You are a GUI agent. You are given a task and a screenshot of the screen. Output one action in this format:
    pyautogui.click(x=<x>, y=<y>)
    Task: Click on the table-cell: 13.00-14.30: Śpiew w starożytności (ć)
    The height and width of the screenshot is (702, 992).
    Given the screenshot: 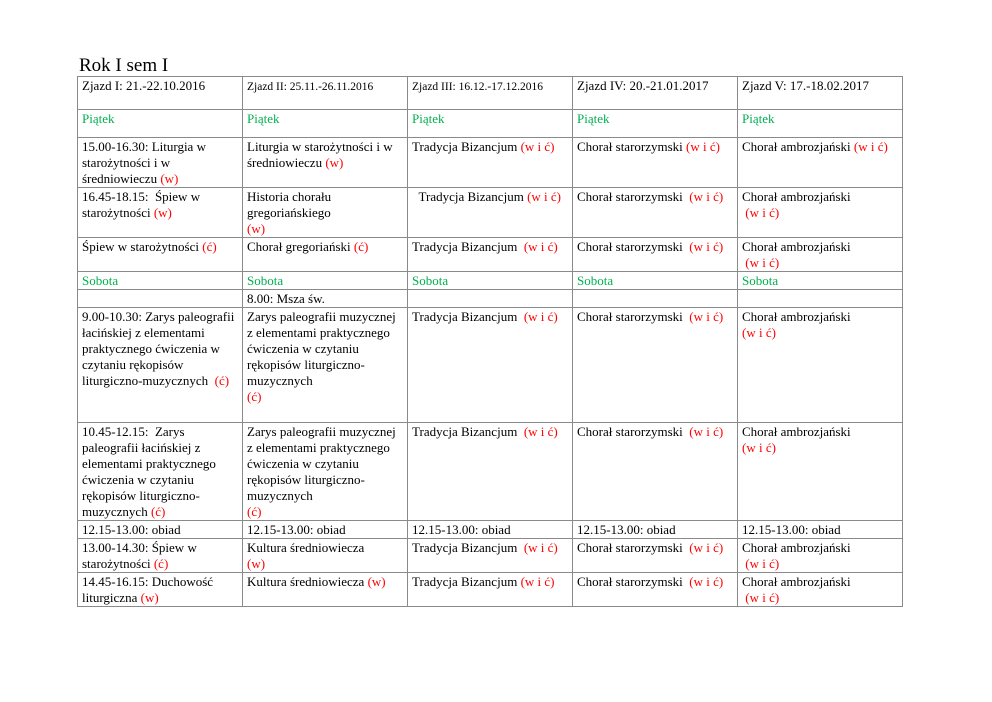 What is the action you would take?
    pyautogui.click(x=160, y=555)
    